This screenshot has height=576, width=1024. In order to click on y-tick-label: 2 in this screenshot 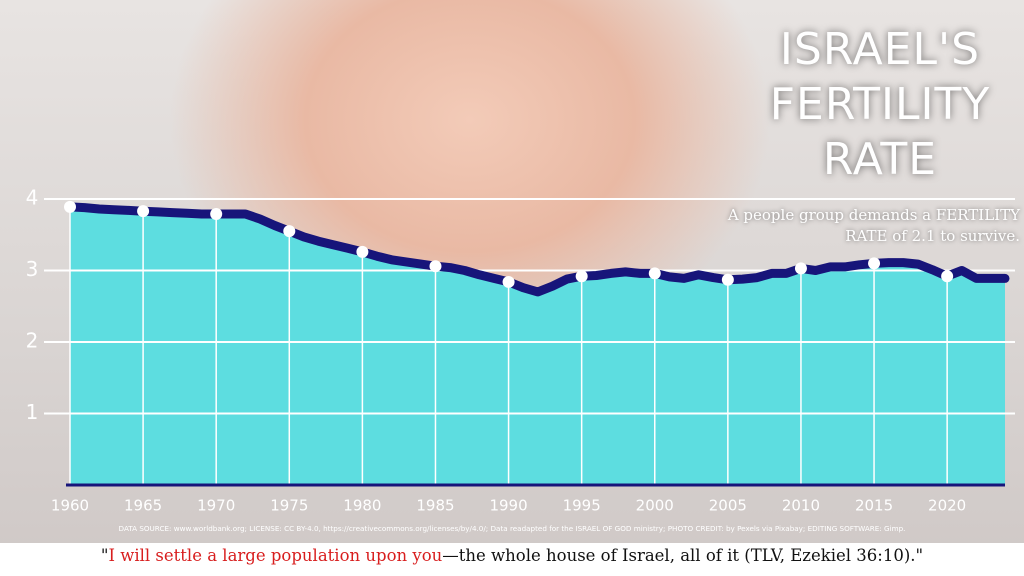, I will do `click(32, 341)`.